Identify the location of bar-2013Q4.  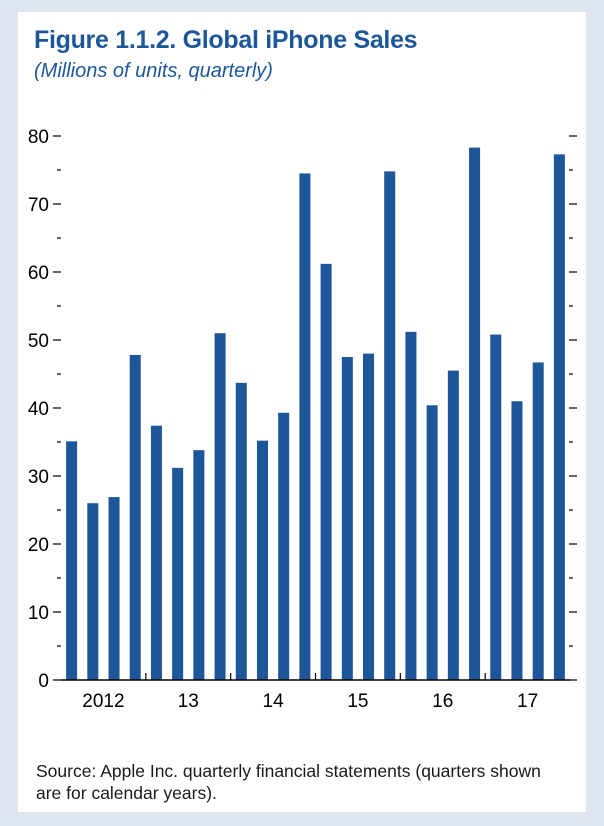
(220, 506).